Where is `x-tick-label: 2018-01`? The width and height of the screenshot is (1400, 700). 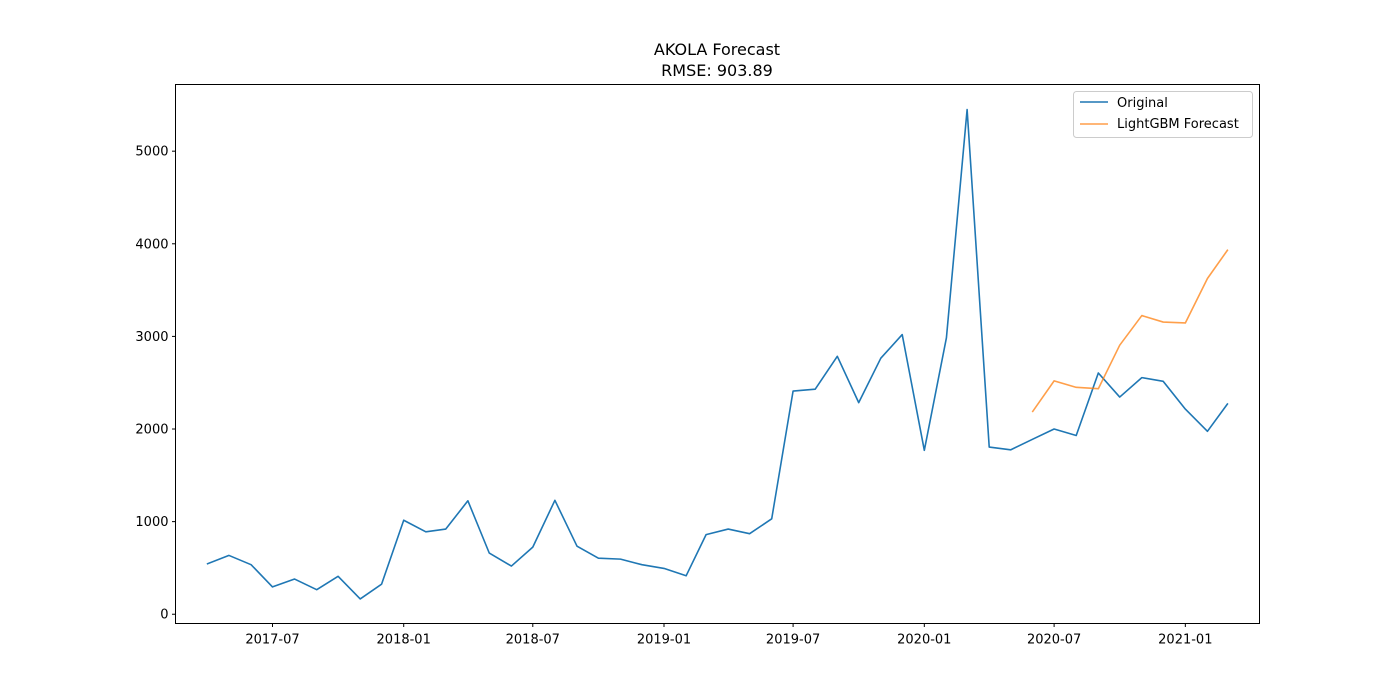
x-tick-label: 2018-01 is located at coordinates (404, 640).